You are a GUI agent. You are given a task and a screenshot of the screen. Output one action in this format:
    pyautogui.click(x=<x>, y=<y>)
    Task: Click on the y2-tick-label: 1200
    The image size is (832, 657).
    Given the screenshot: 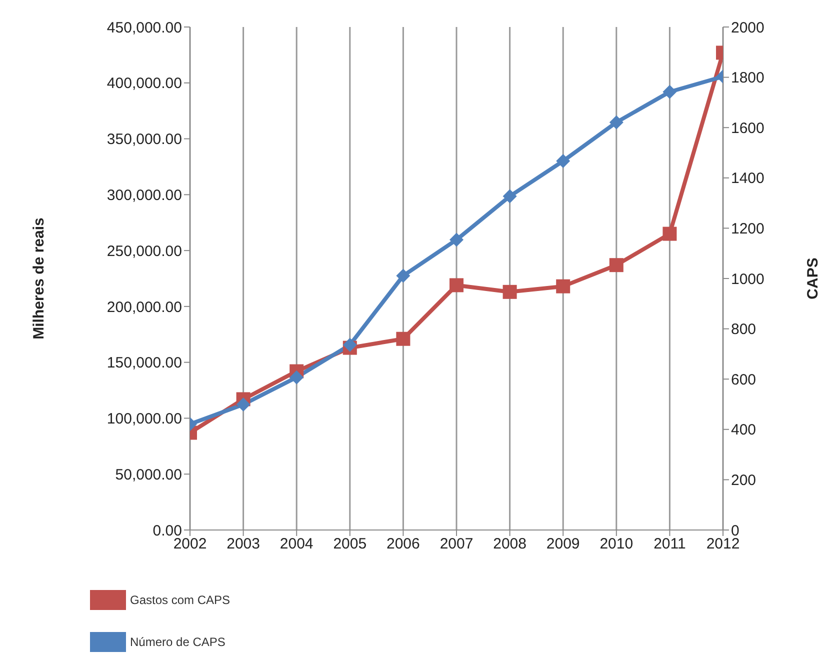 What is the action you would take?
    pyautogui.click(x=747, y=229)
    